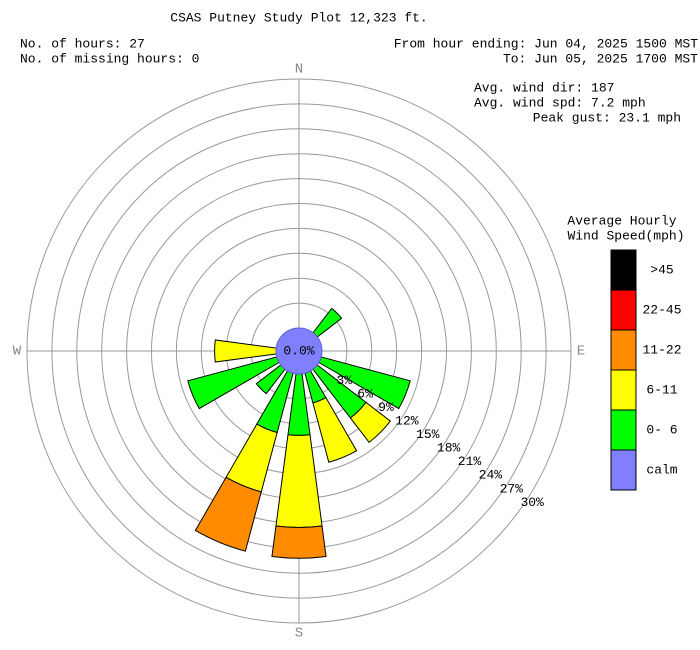 The image size is (700, 650). What do you see at coordinates (581, 352) in the screenshot?
I see `compass-label: E` at bounding box center [581, 352].